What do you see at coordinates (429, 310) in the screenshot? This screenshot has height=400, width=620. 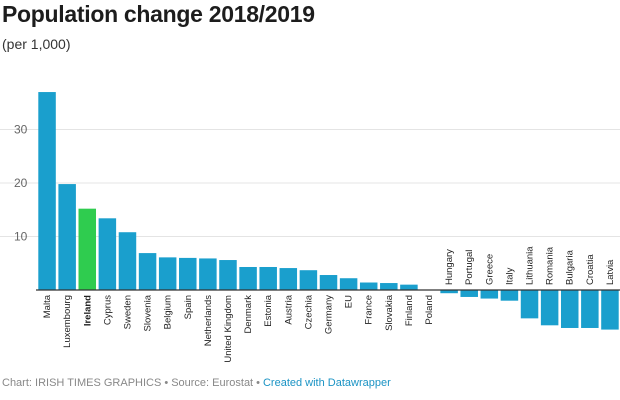 I see `x-tick-label: Poland` at bounding box center [429, 310].